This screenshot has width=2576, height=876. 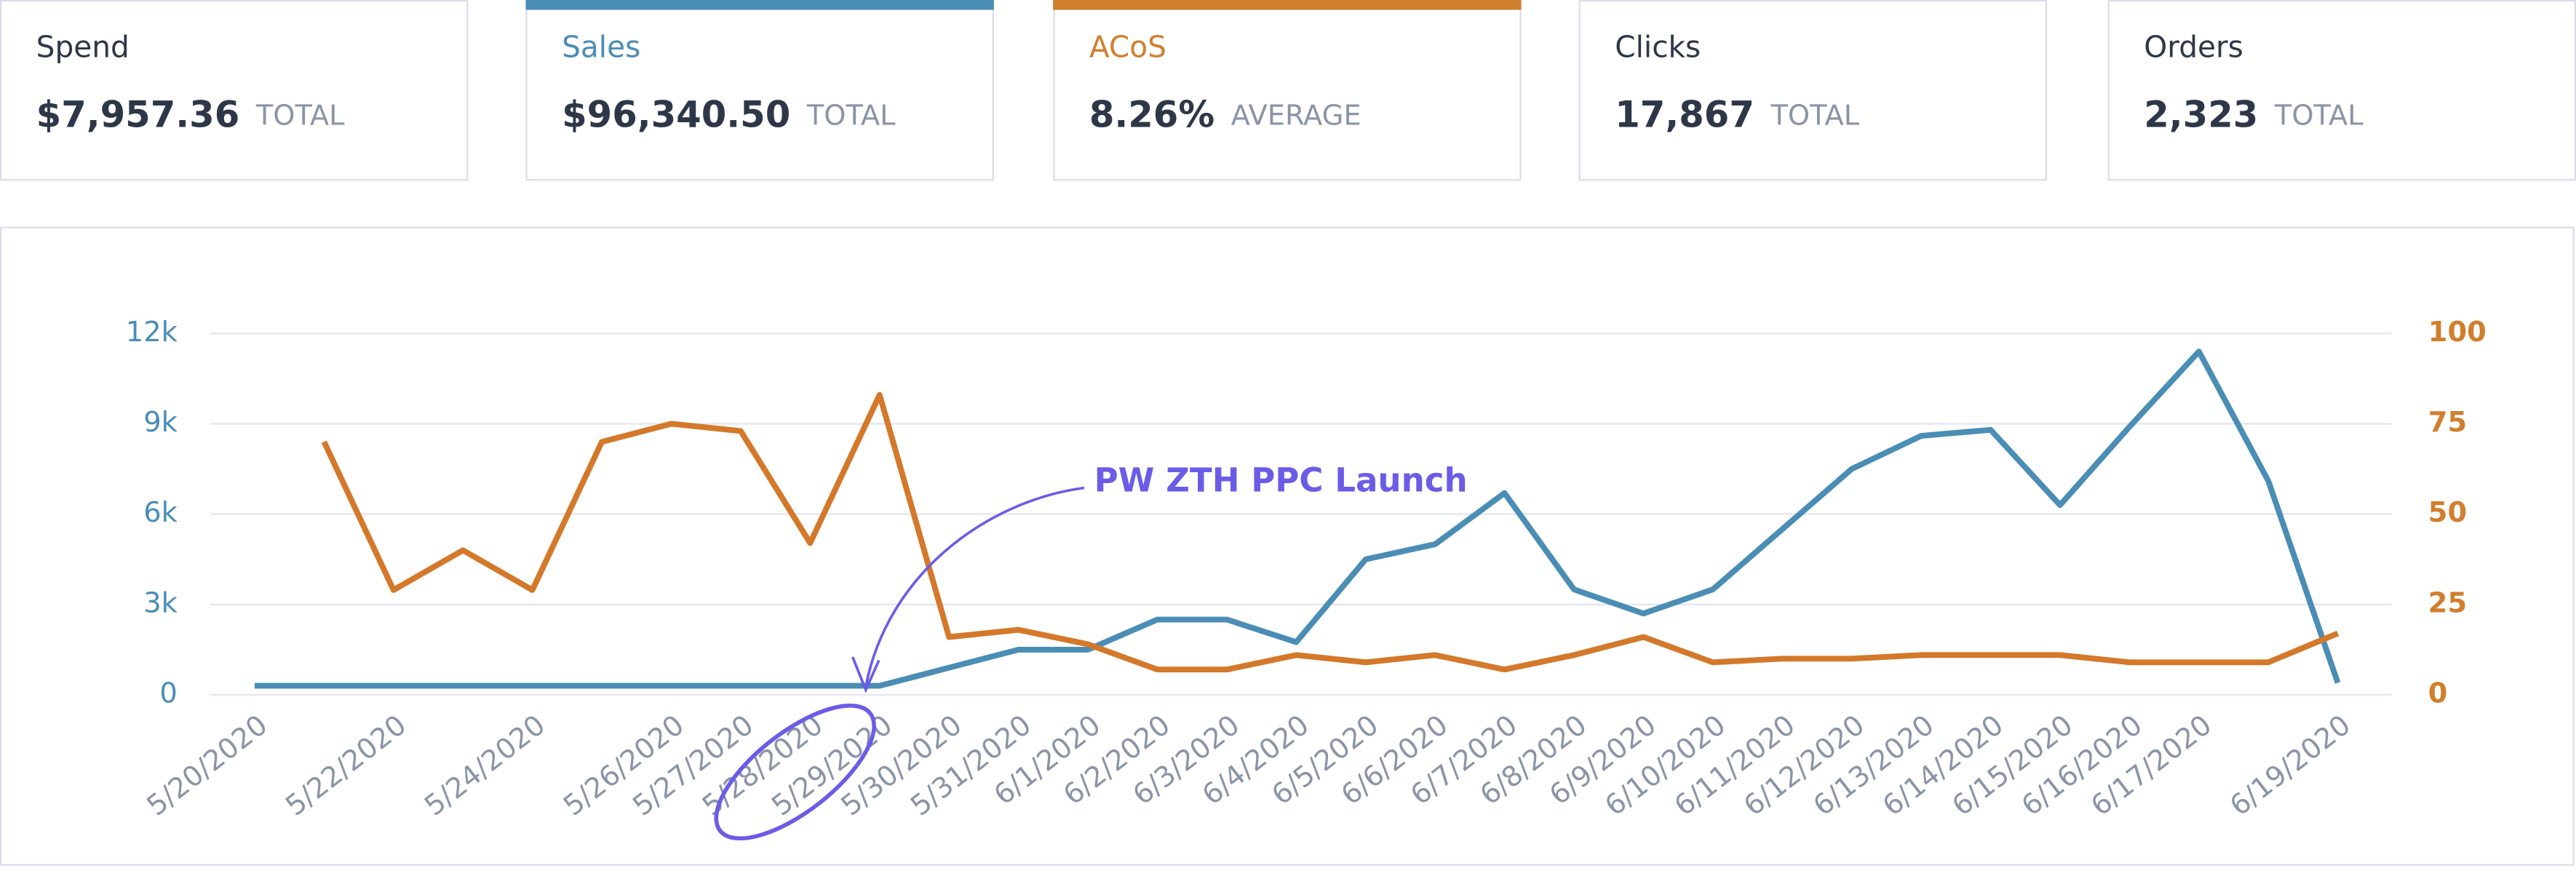 I want to click on card-value: 8.26%, so click(x=1152, y=114).